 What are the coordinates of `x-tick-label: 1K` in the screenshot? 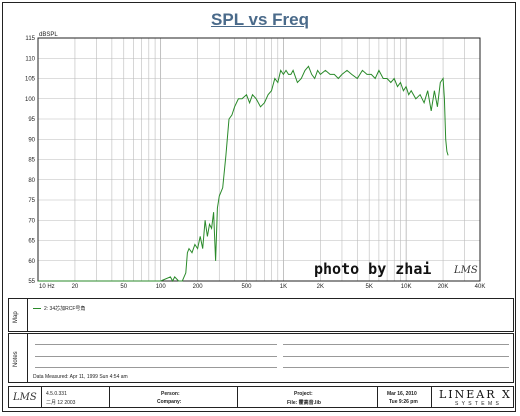 It's located at (283, 287).